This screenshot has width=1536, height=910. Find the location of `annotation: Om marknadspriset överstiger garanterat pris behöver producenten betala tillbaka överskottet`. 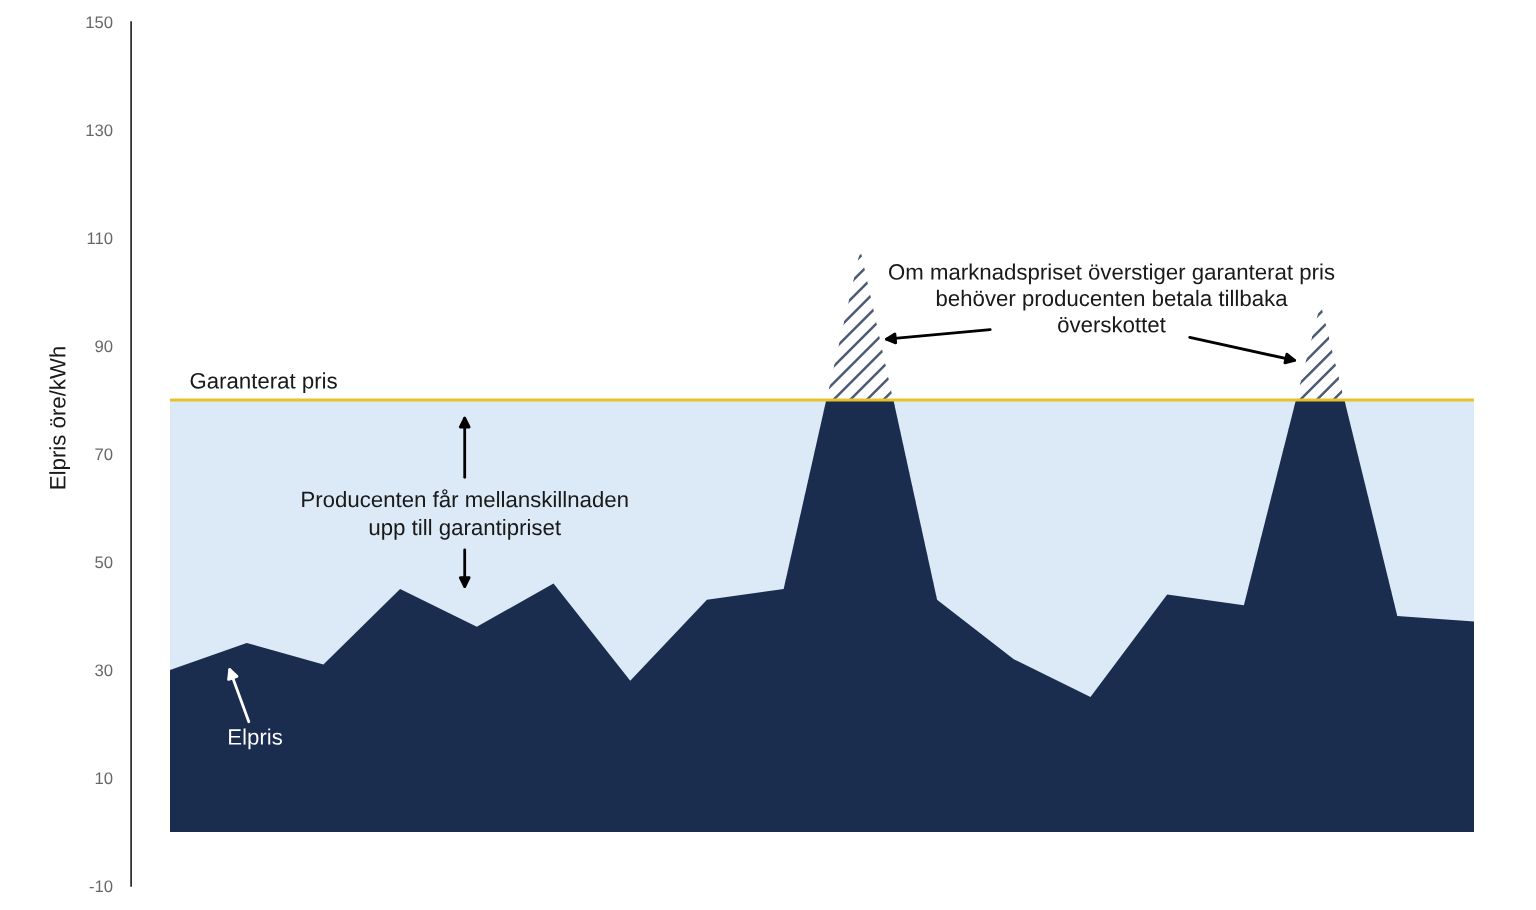

annotation: Om marknadspriset överstiger garanterat pris behöver producenten betala tillbaka överskottet is located at coordinates (1112, 298).